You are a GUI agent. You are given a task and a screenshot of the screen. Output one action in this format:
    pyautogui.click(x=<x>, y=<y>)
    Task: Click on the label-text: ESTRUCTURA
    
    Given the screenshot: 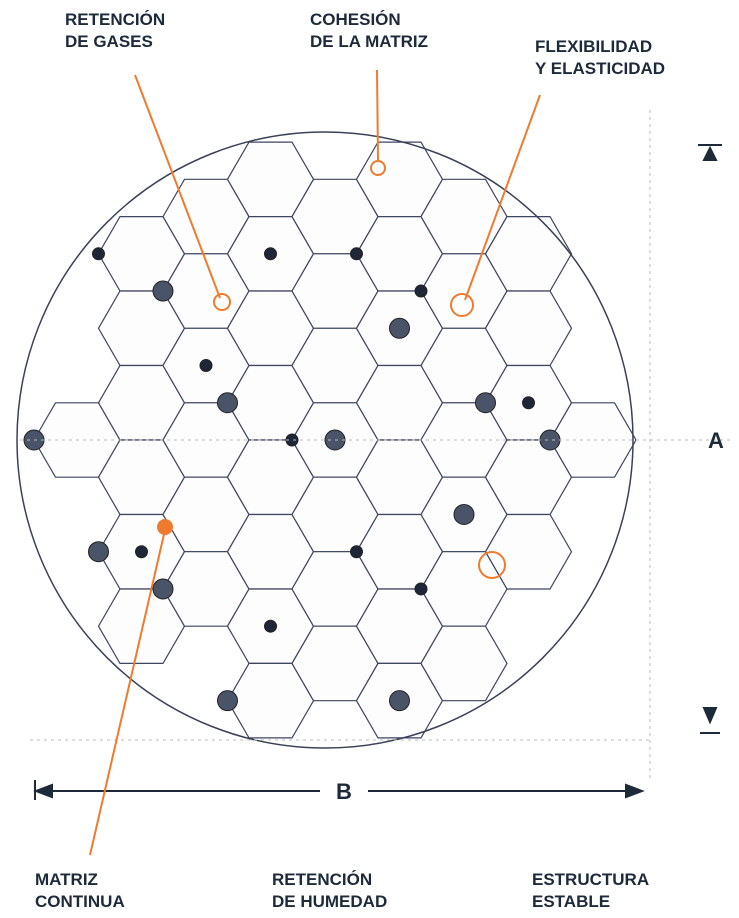 What is the action you would take?
    pyautogui.click(x=590, y=879)
    